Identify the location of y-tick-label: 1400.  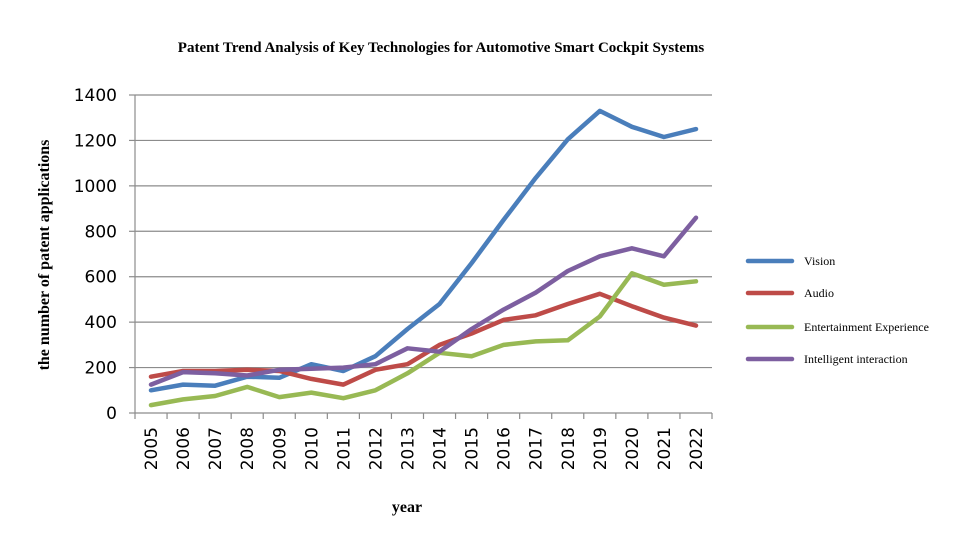
(95, 96).